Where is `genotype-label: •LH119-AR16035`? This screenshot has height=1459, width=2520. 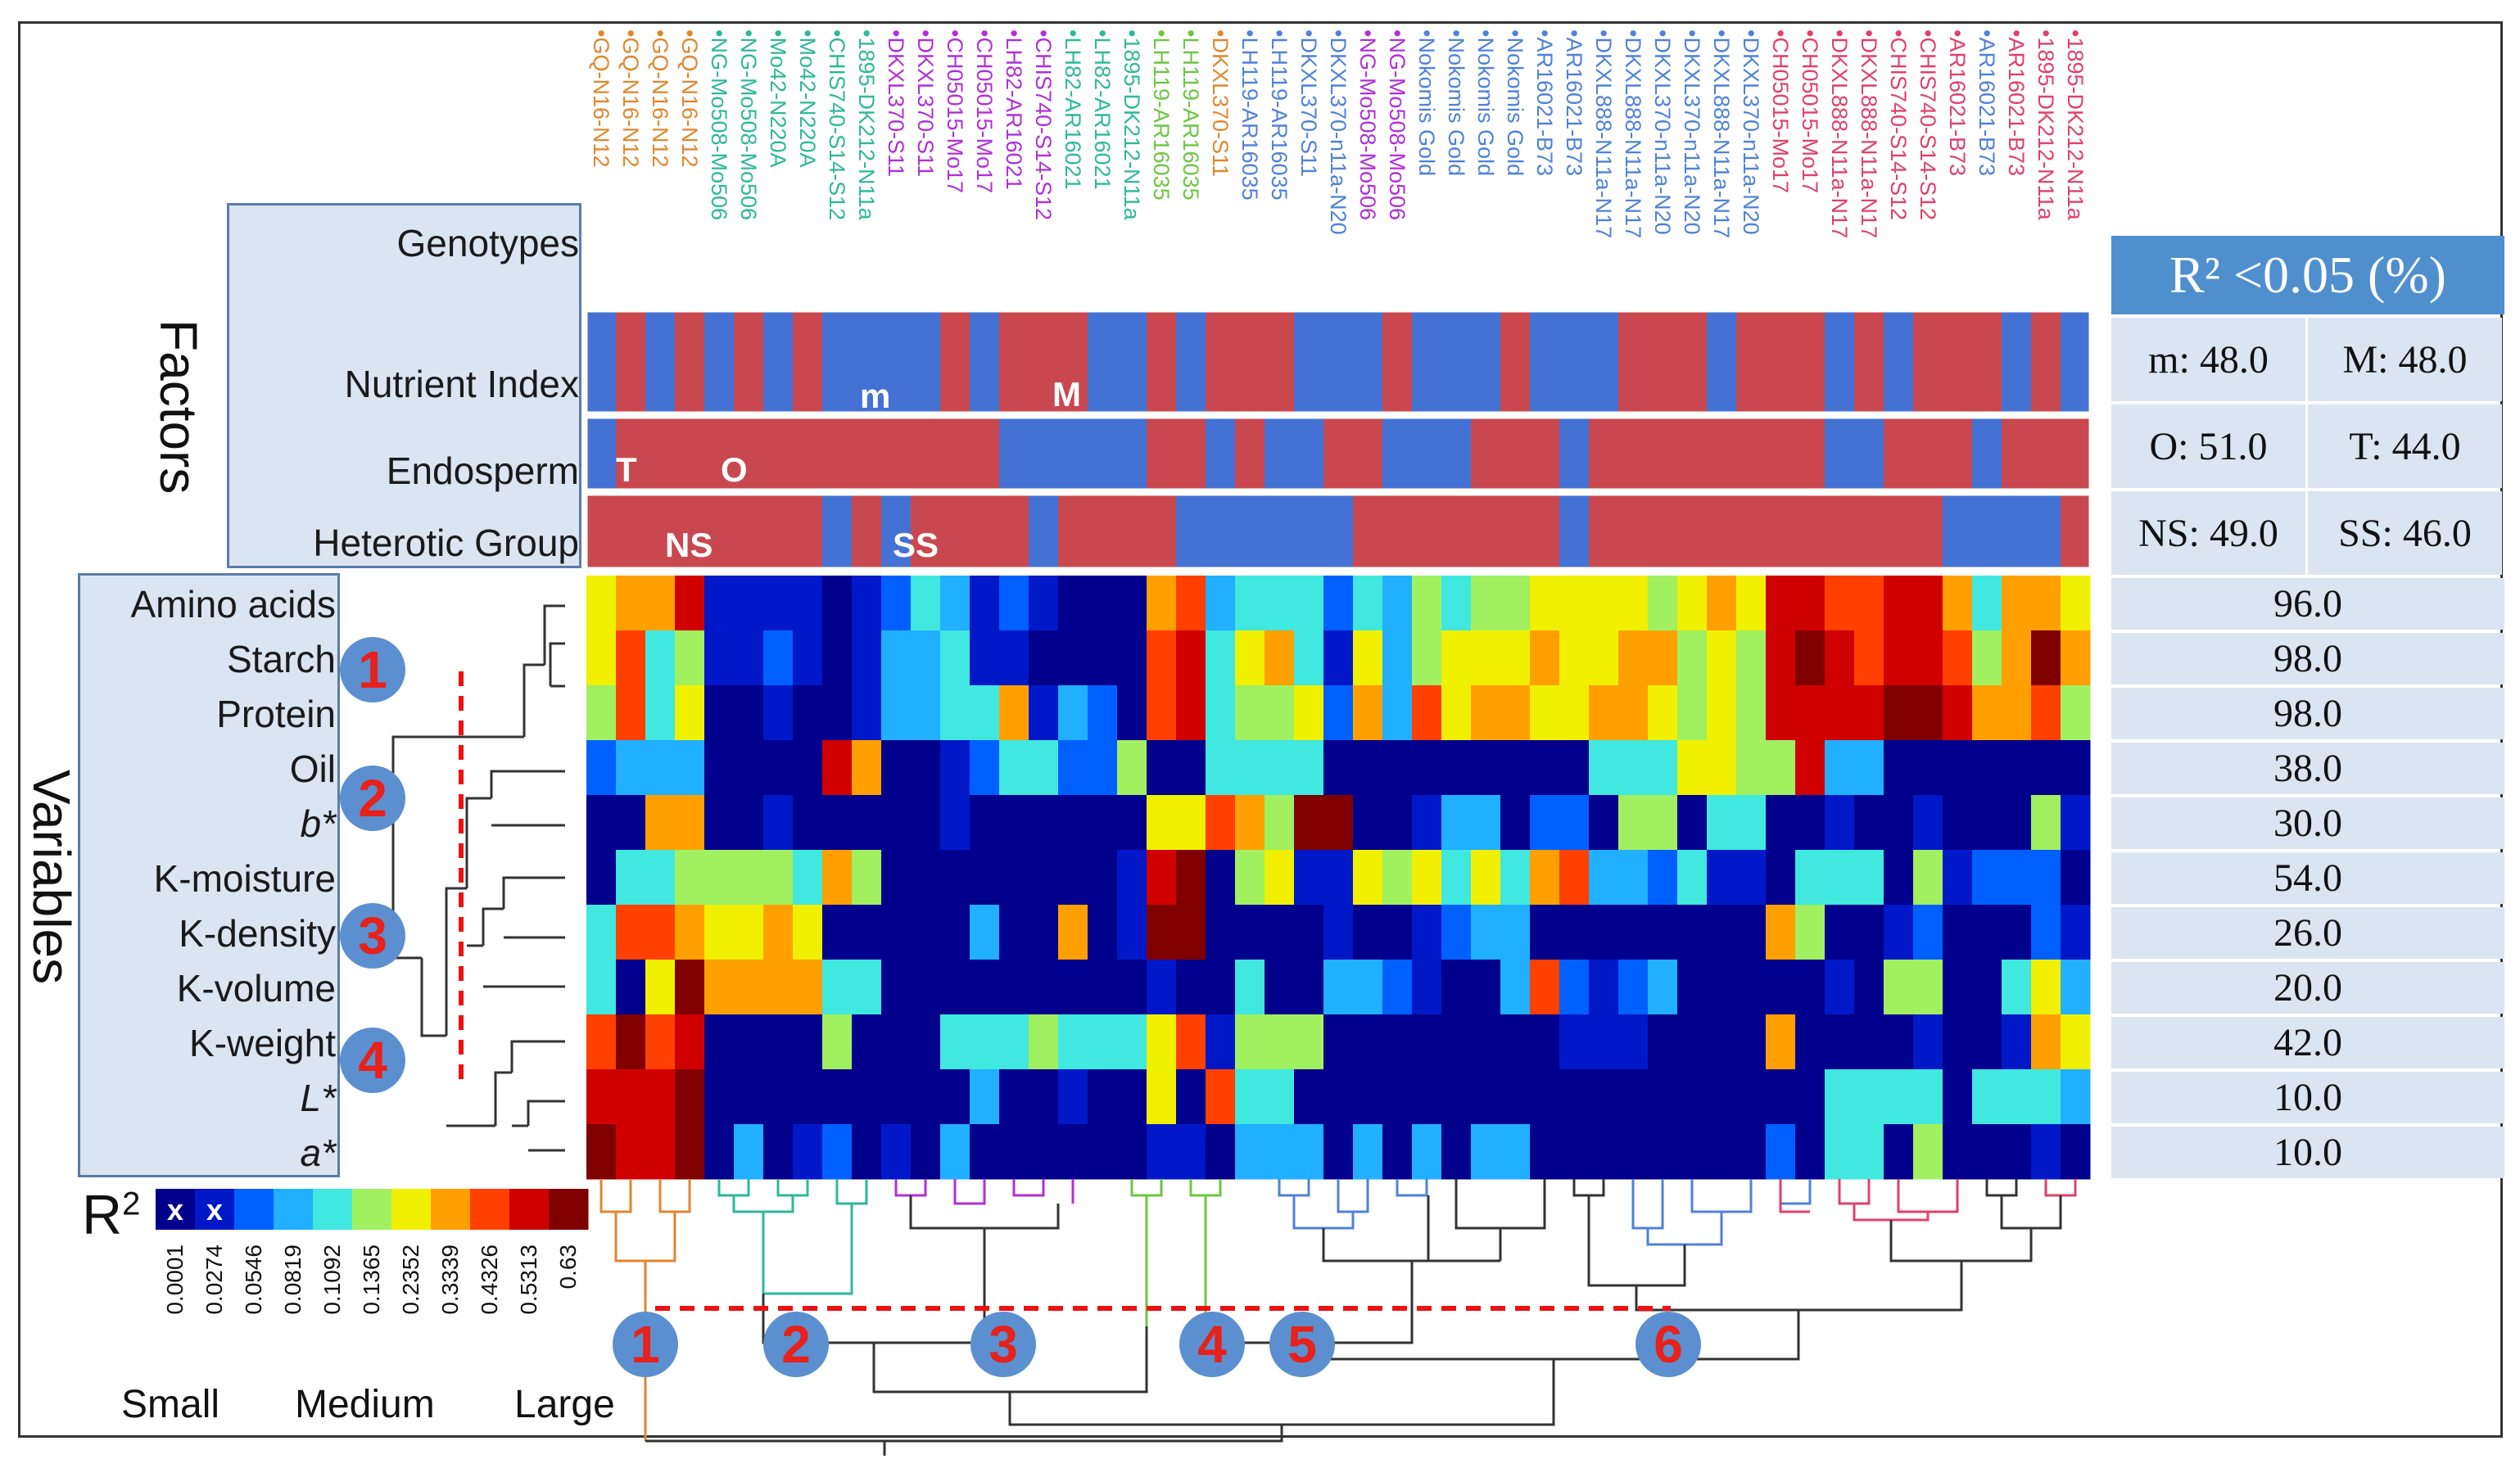 genotype-label: •LH119-AR16035 is located at coordinates (1191, 115).